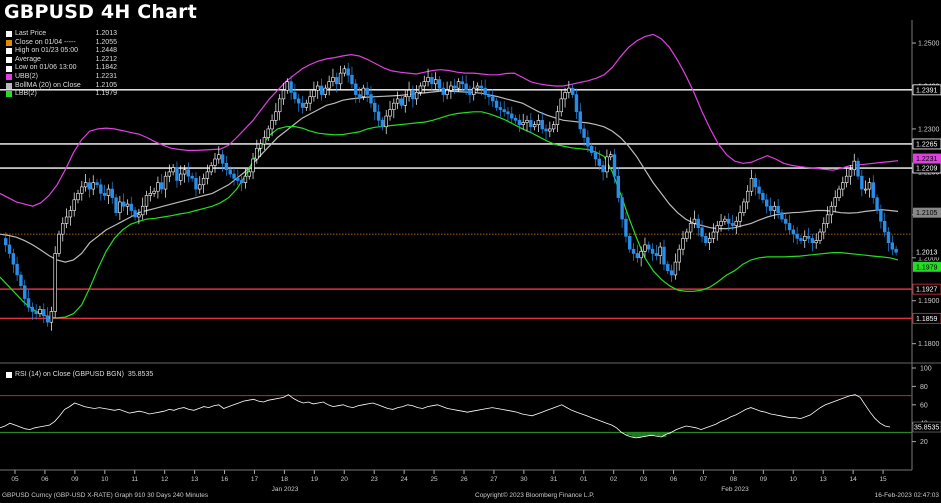  Describe the element at coordinates (823, 479) in the screenshot. I see `x-tick-label: 13` at that location.